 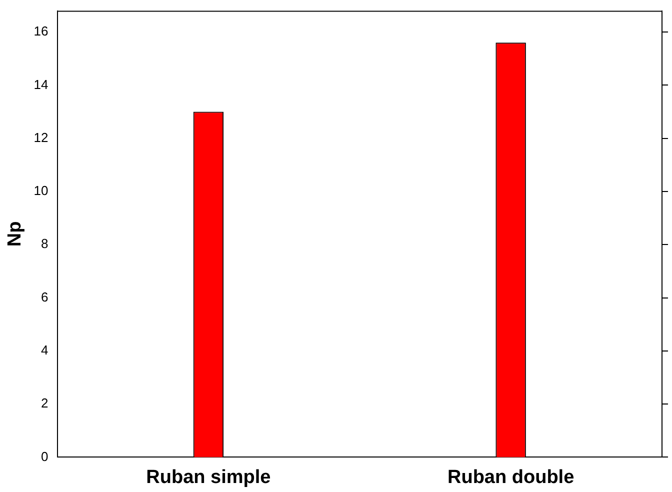 What do you see at coordinates (41, 84) in the screenshot?
I see `y-tick-label: 14` at bounding box center [41, 84].